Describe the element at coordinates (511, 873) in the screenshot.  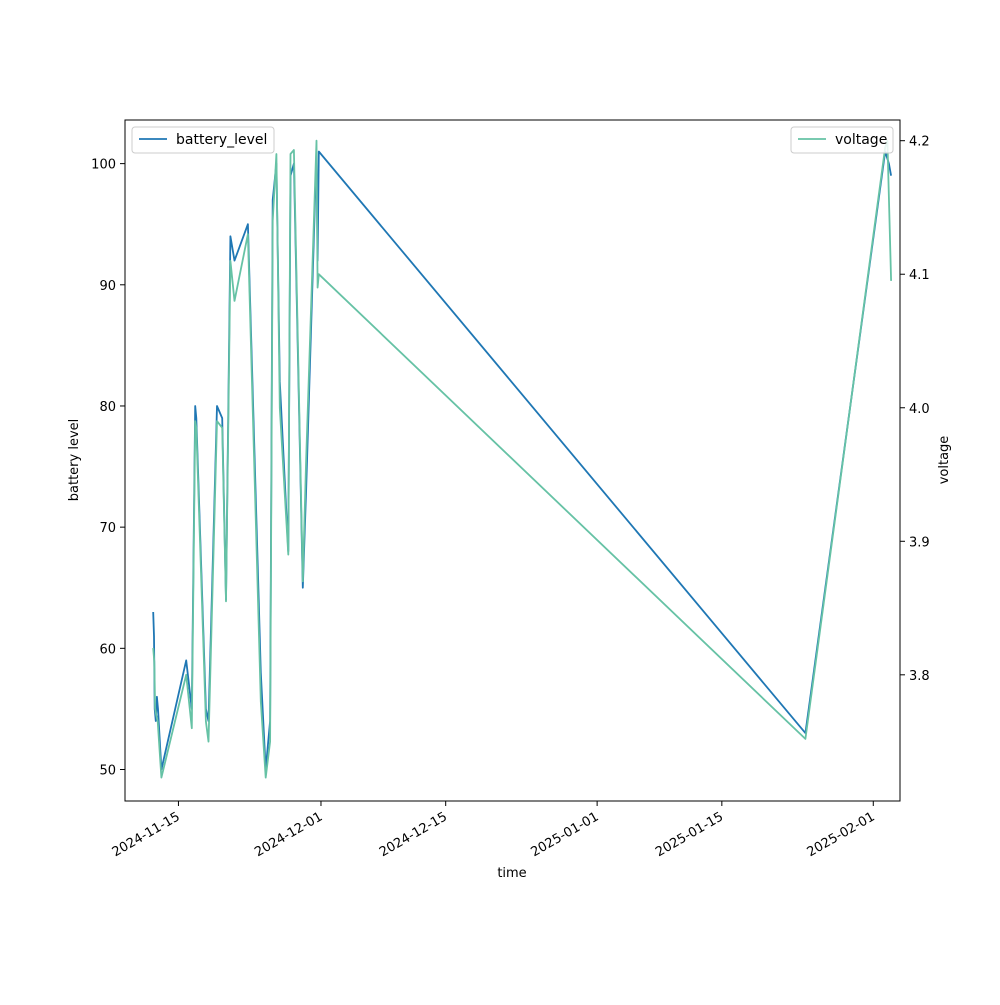
I see `x-axis-label: time` at that location.